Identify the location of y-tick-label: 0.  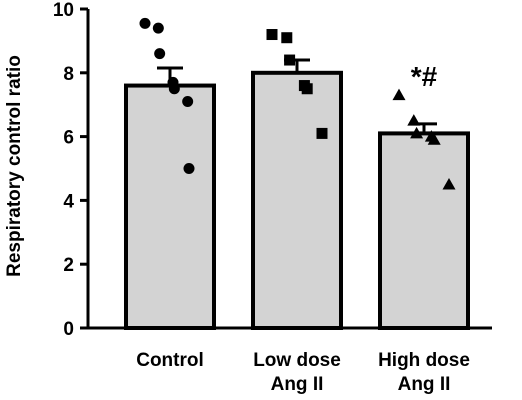
(68, 329).